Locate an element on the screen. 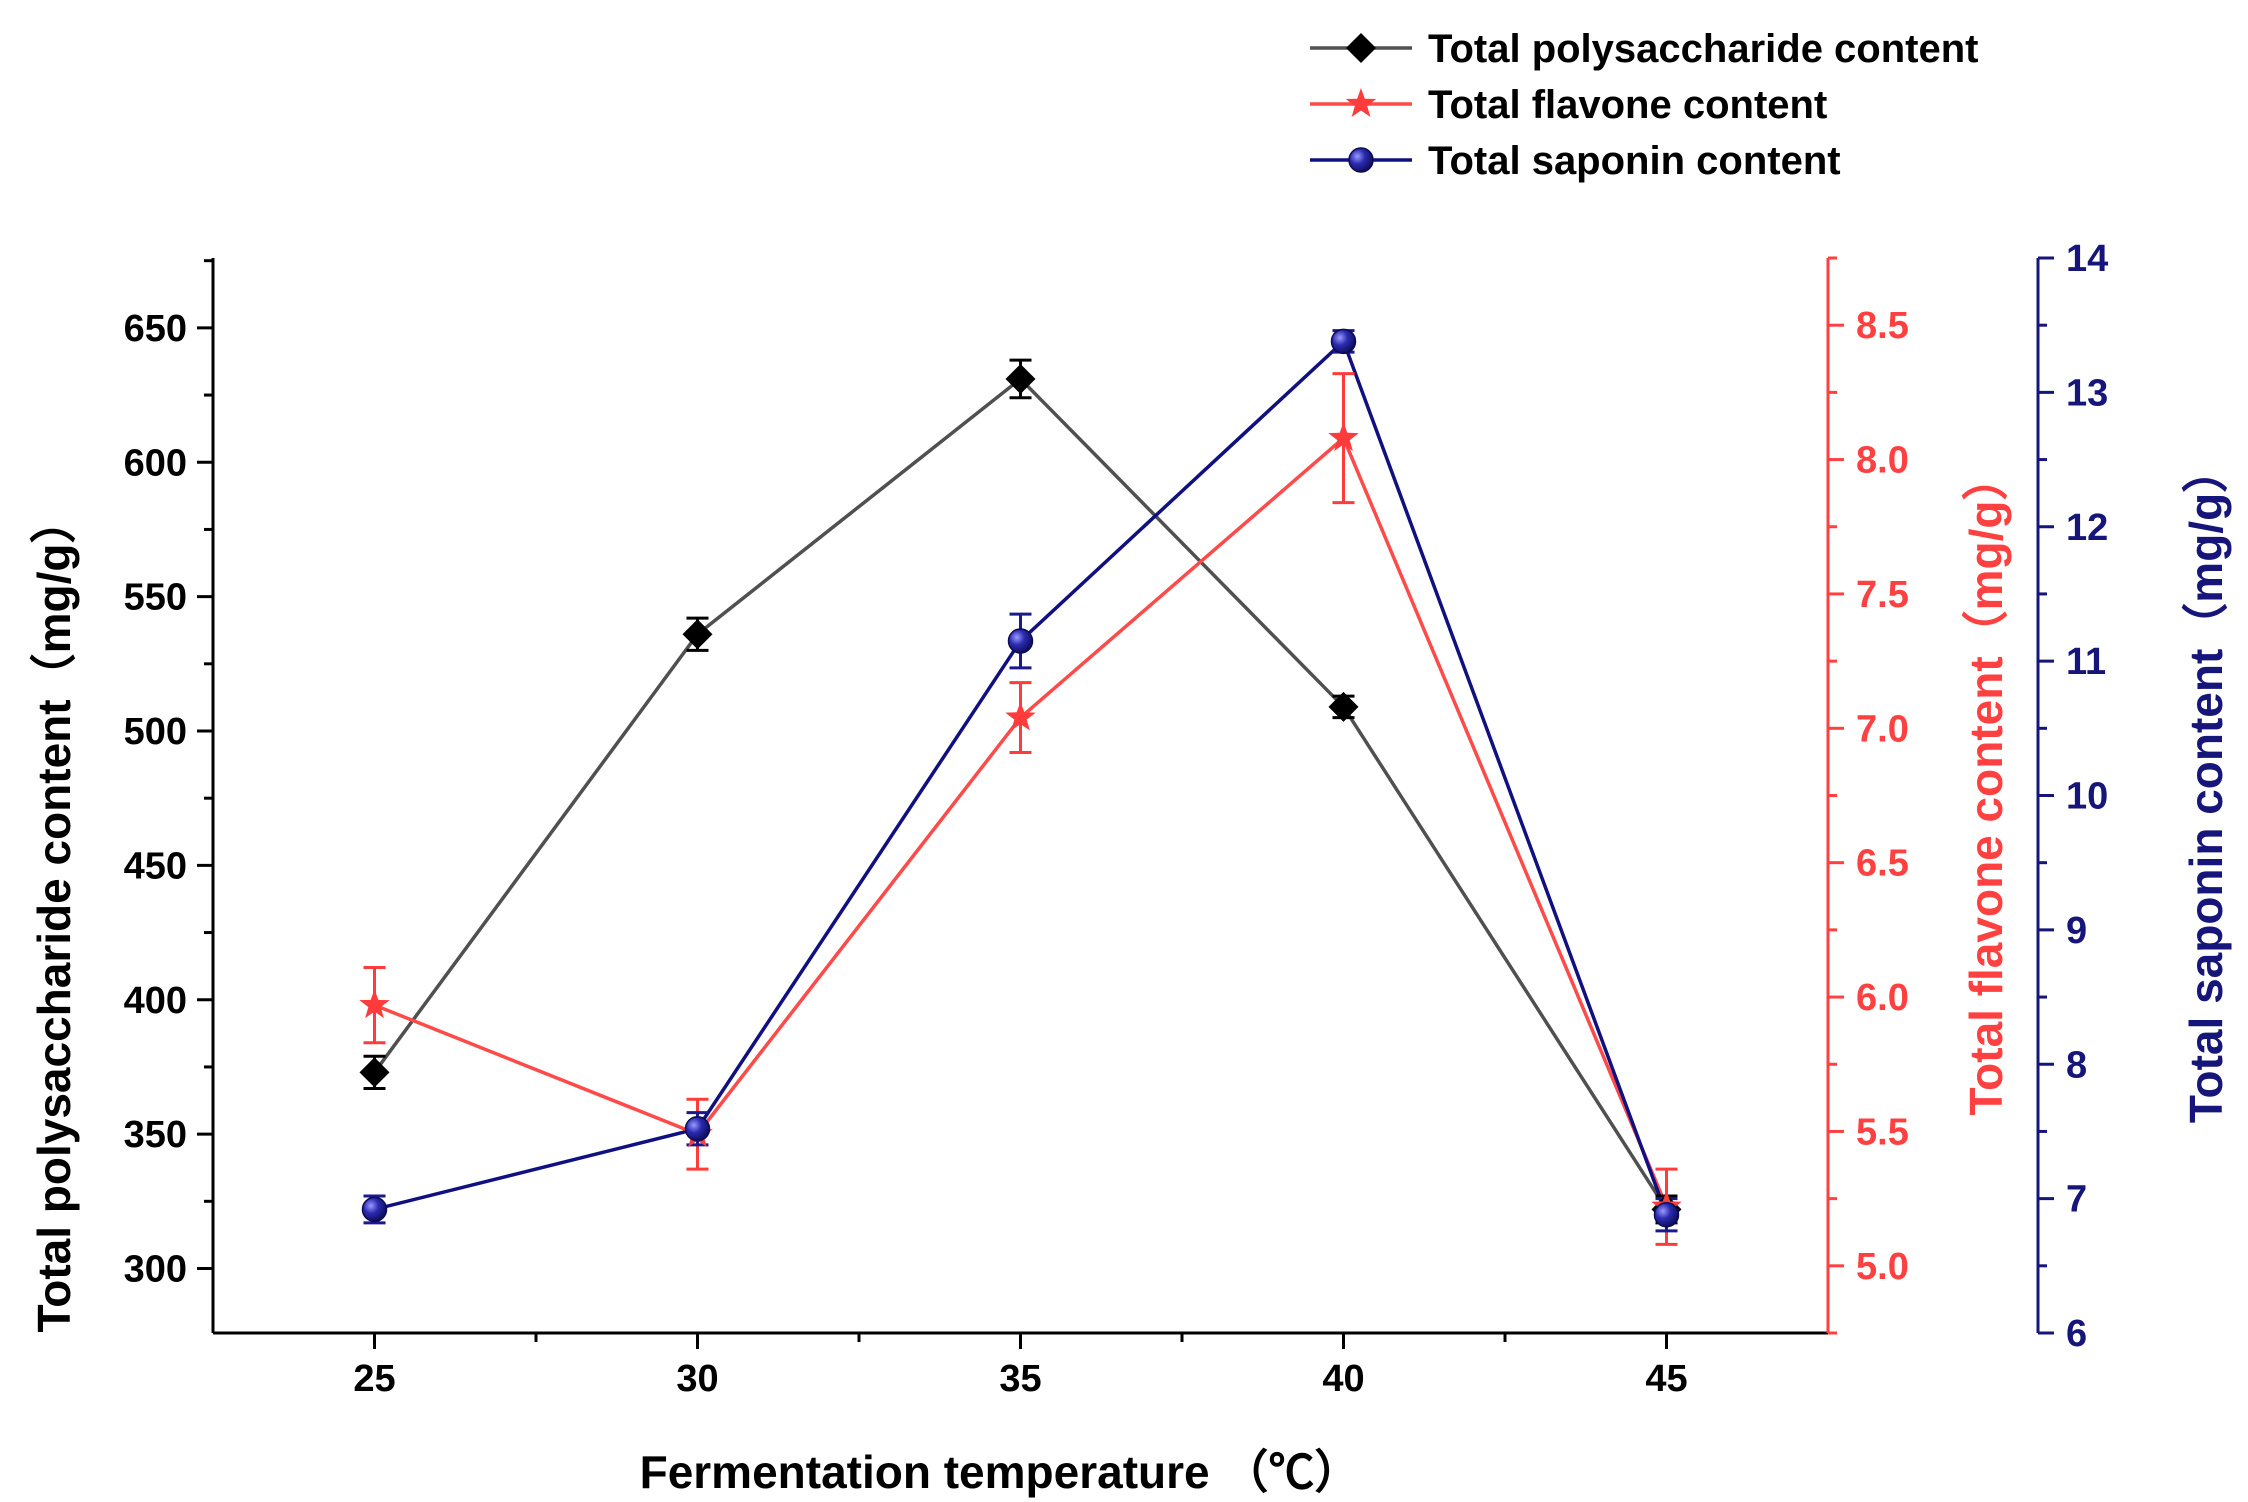 The width and height of the screenshot is (2248, 1502). y-axis-left-tick-label: 450 is located at coordinates (155, 866).